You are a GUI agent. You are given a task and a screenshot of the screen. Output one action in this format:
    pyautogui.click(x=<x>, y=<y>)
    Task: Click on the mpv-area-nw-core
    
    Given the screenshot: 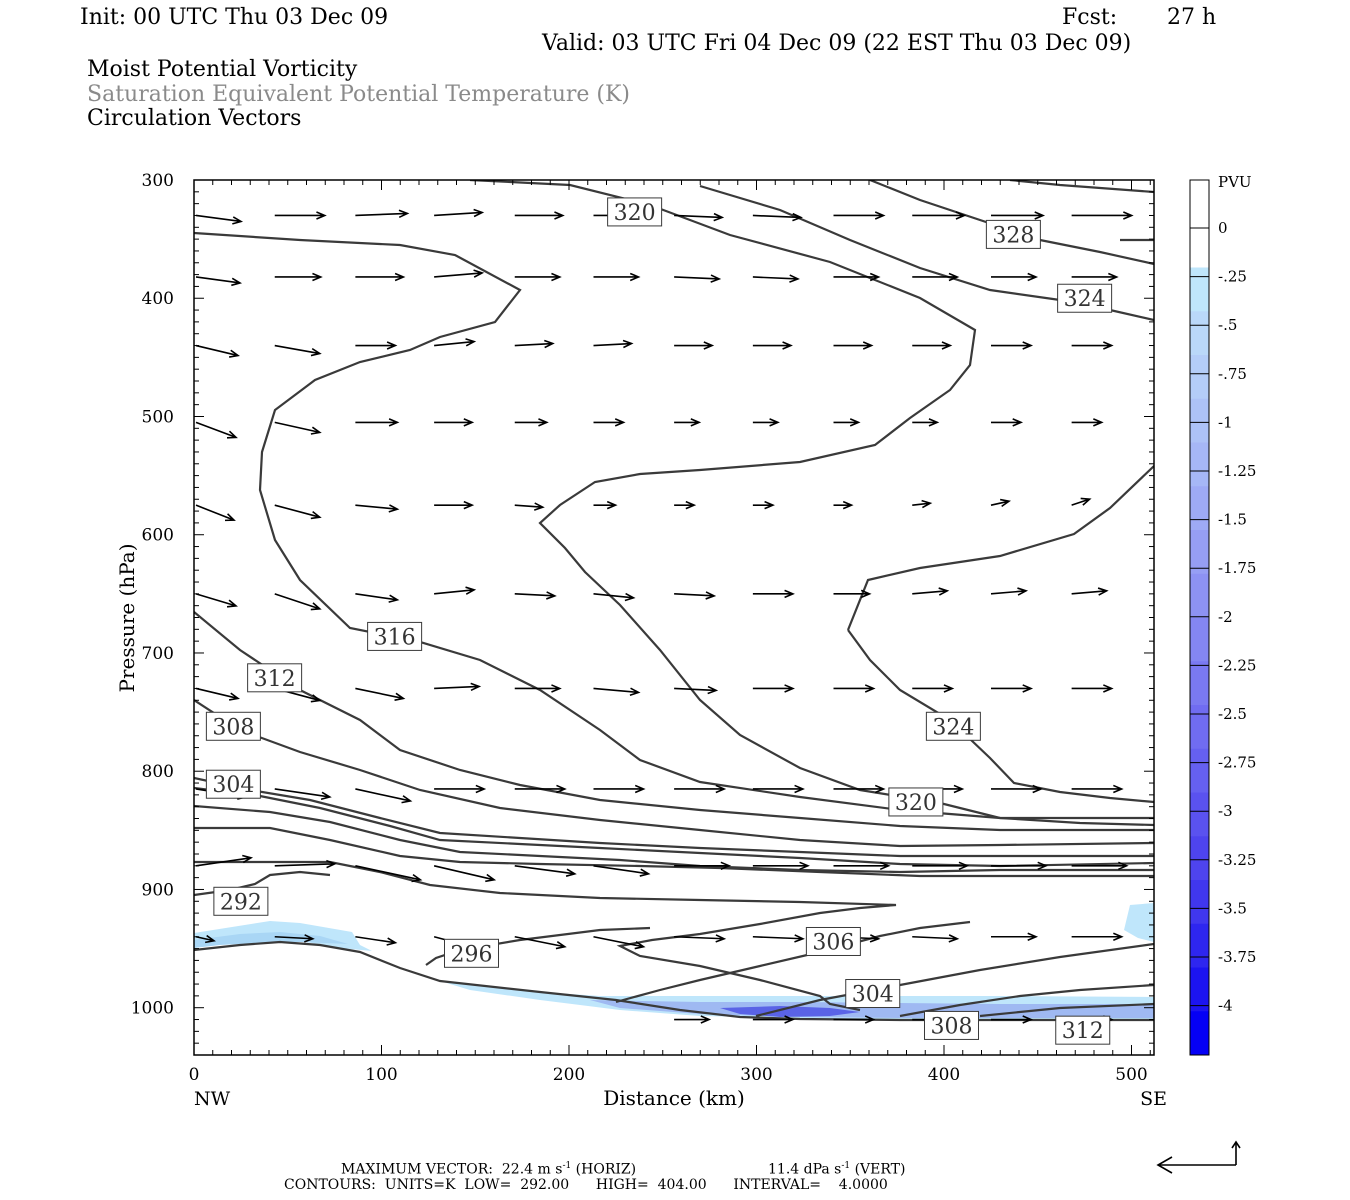 What is the action you would take?
    pyautogui.click(x=271, y=940)
    